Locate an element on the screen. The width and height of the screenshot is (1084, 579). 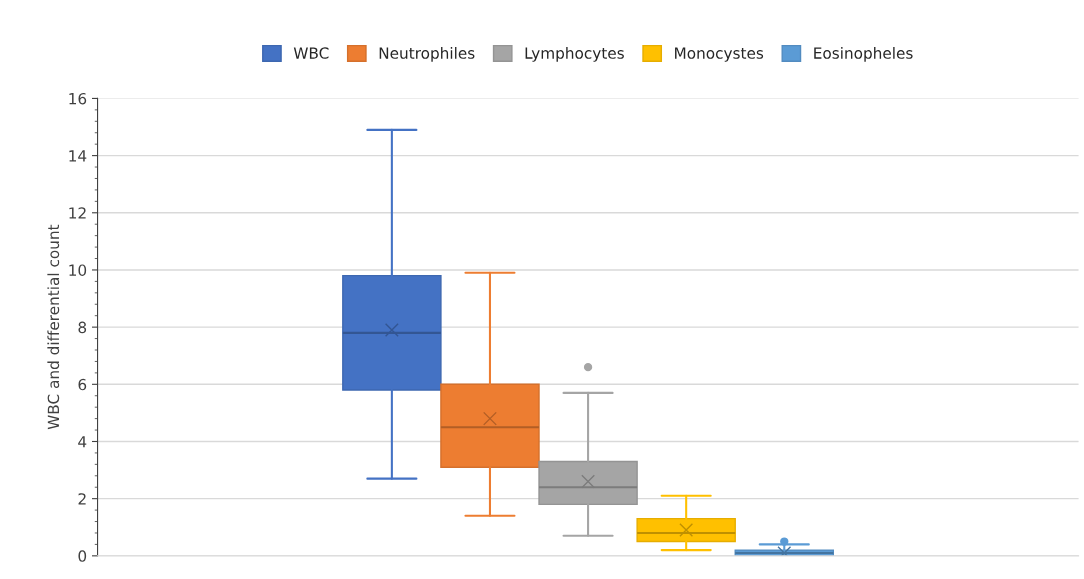
y-tick-label: 0 is located at coordinates (82, 556).